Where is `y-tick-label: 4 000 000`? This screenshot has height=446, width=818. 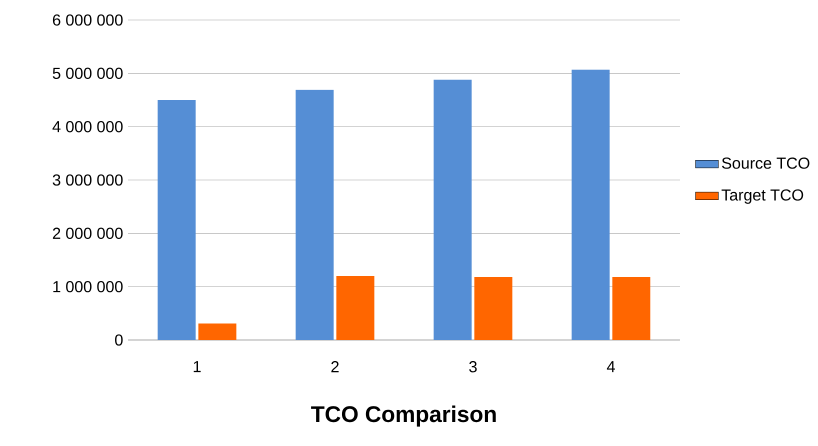 y-tick-label: 4 000 000 is located at coordinates (87, 126).